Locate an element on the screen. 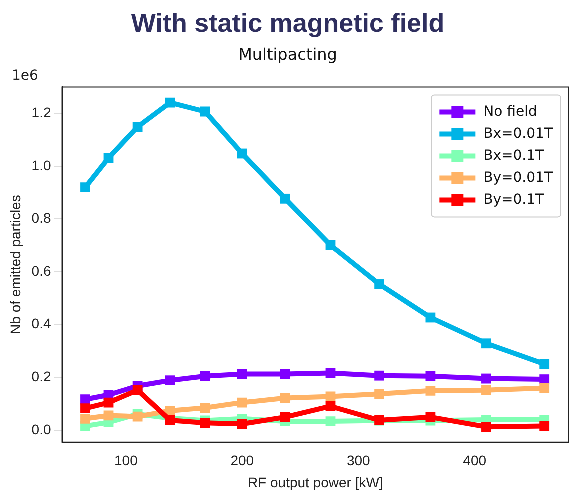 The image size is (576, 499). y-tick-label: 0.4 is located at coordinates (42, 324).